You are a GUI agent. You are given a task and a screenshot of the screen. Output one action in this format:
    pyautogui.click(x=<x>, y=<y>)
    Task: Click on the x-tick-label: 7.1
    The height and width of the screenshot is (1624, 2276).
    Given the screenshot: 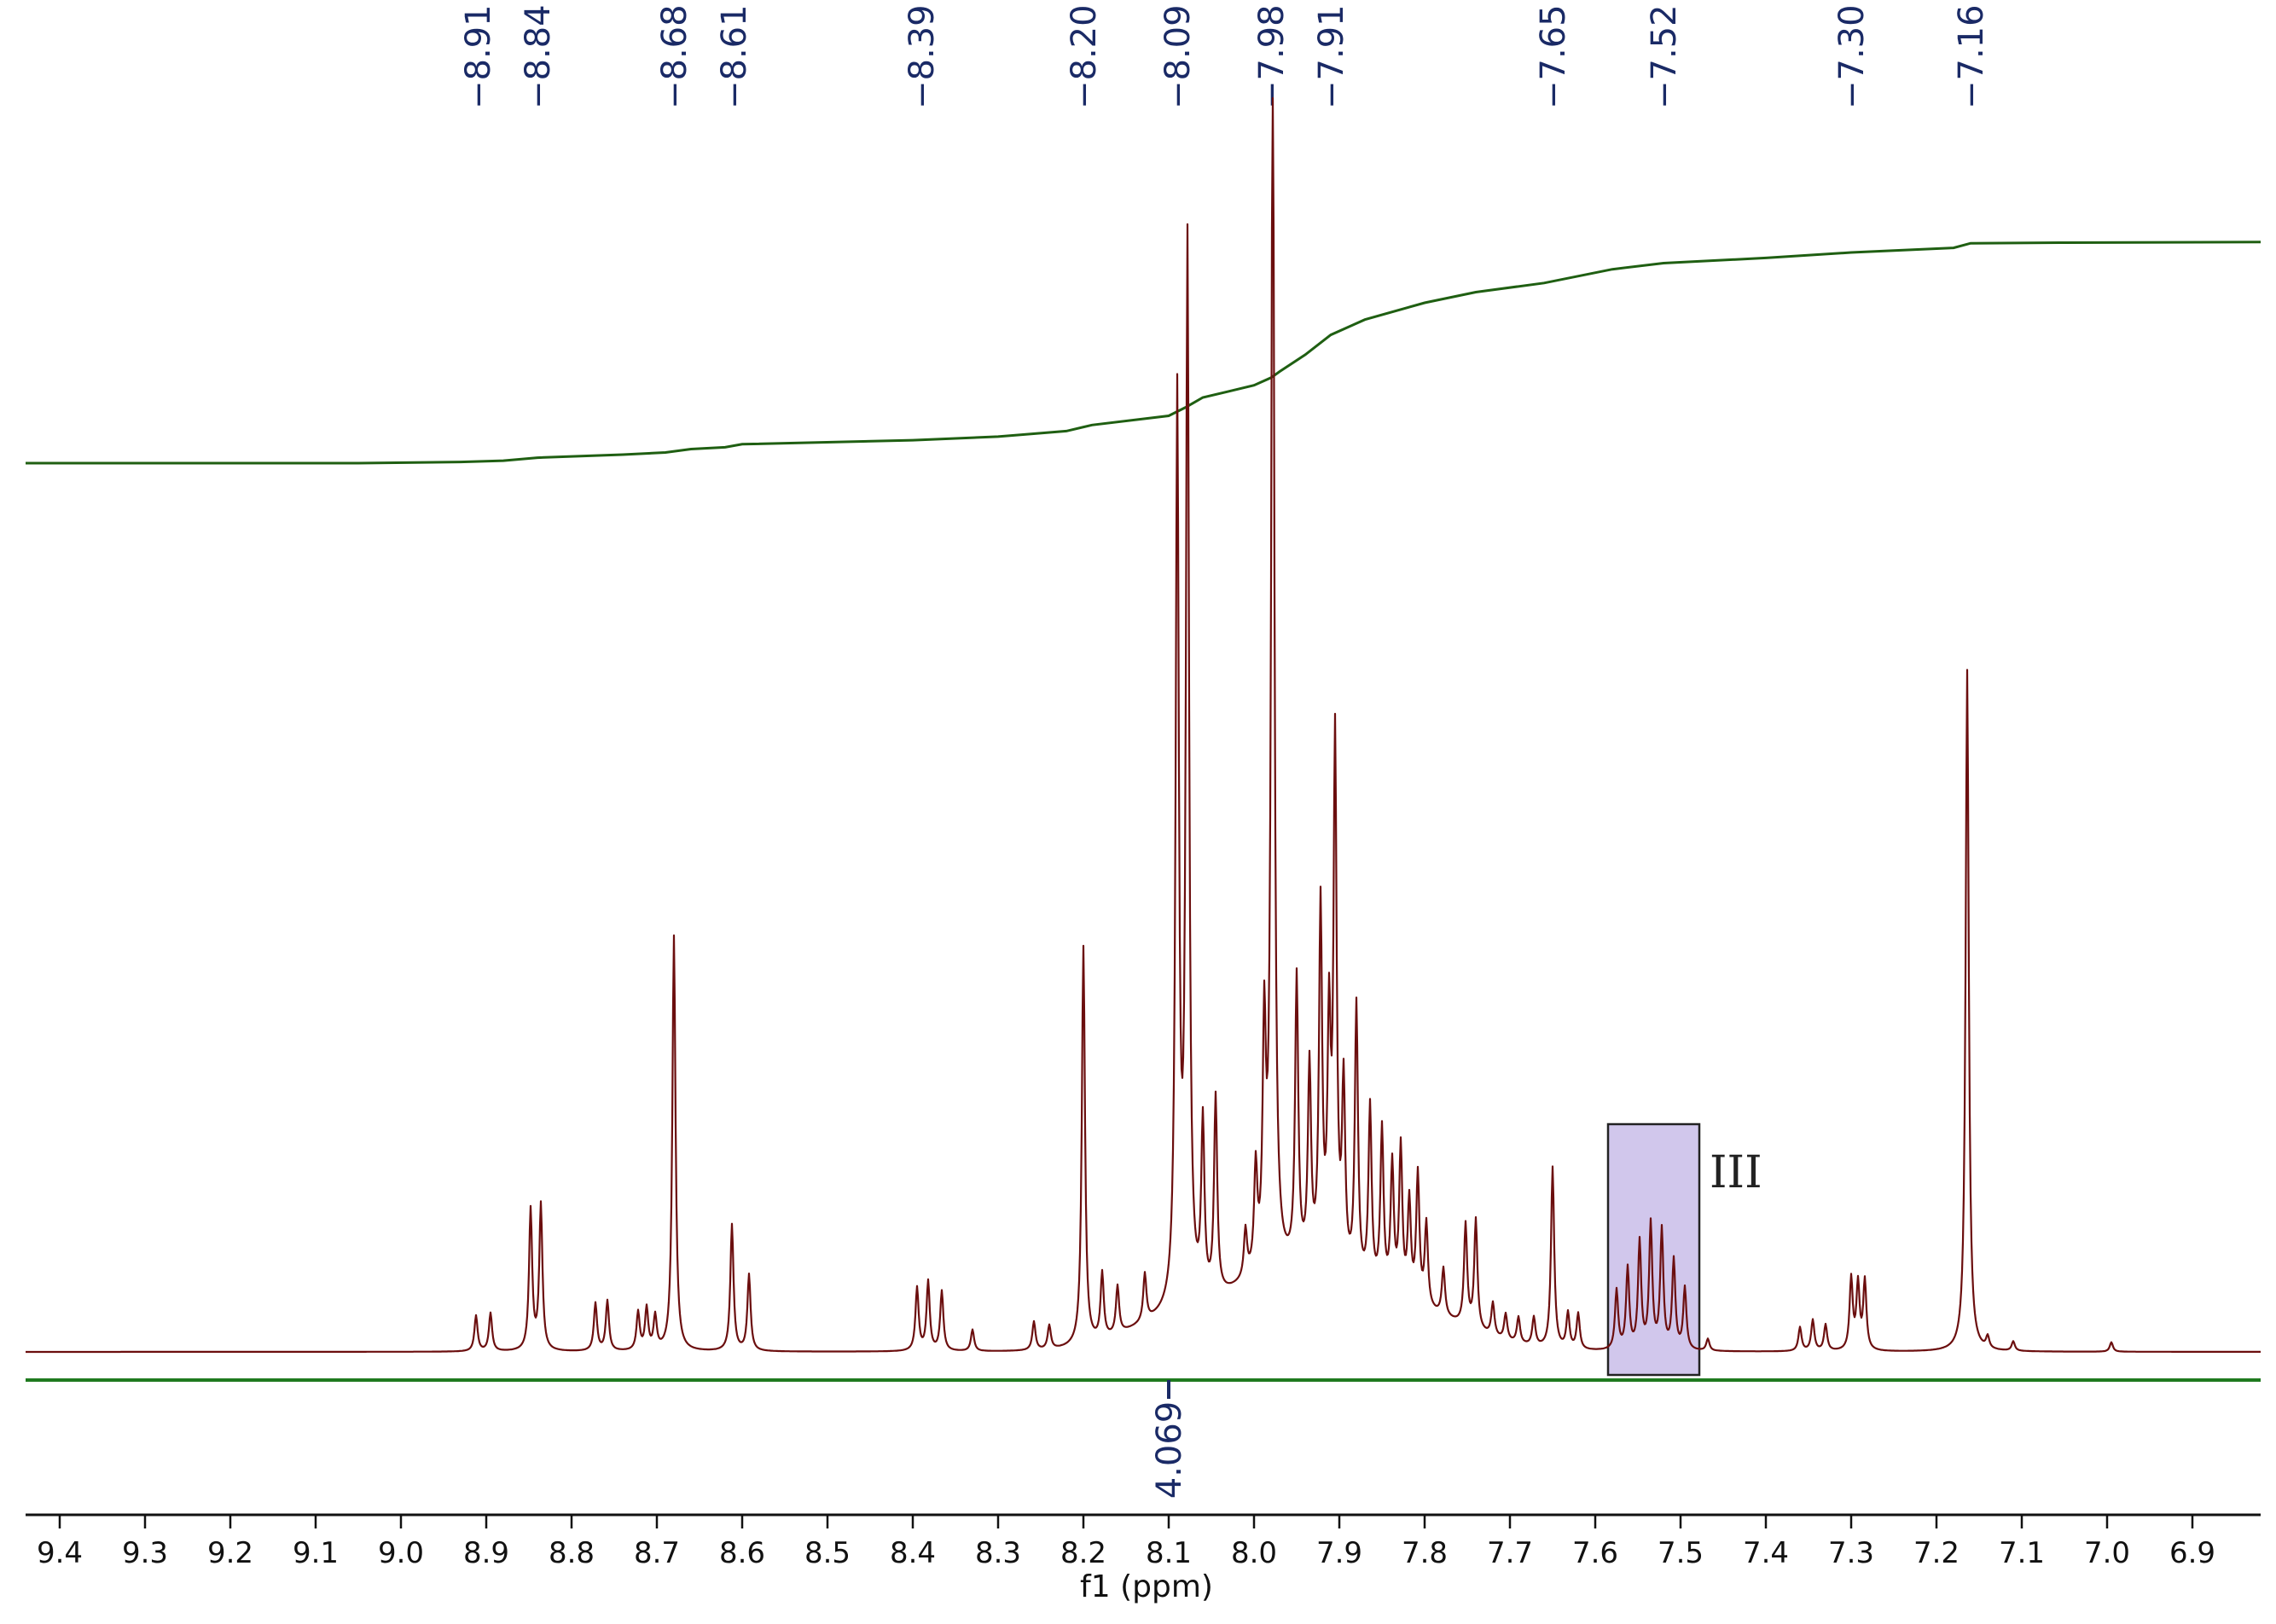 What is the action you would take?
    pyautogui.click(x=2022, y=1553)
    